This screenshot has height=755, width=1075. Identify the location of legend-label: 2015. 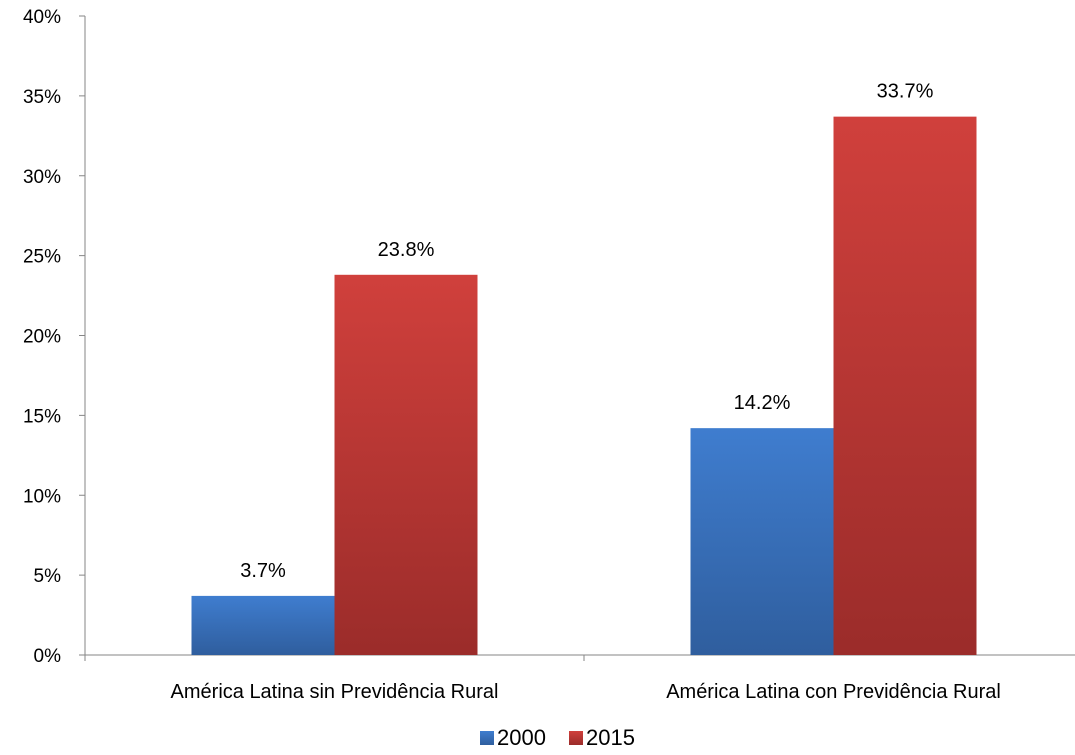
(610, 737).